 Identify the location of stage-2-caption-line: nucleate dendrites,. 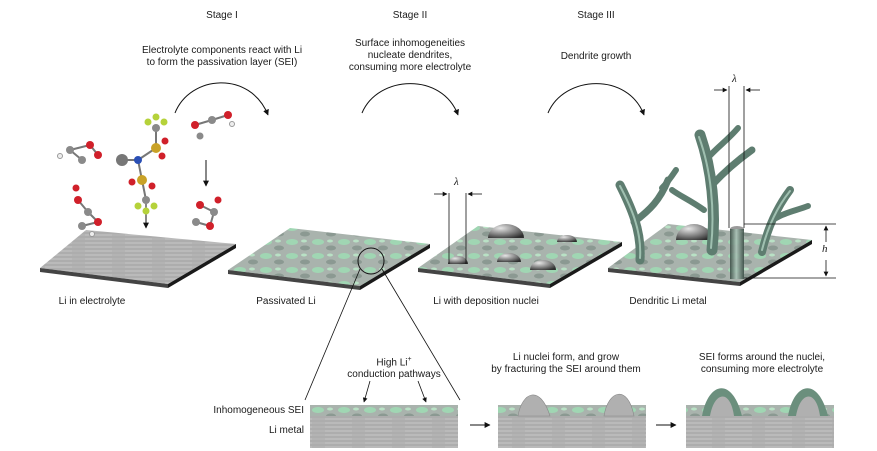
(410, 55).